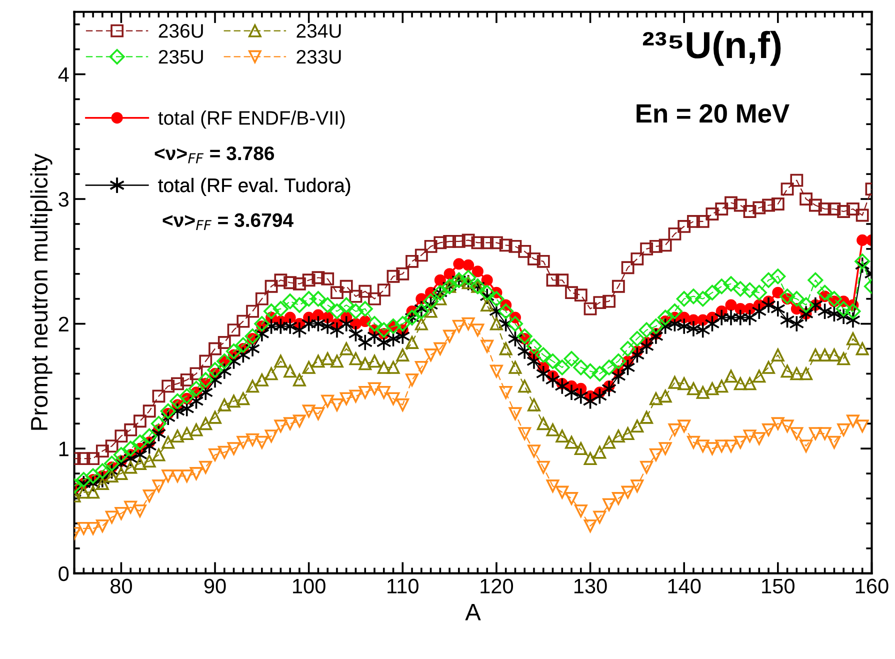  I want to click on x-tick-label: 140, so click(684, 586).